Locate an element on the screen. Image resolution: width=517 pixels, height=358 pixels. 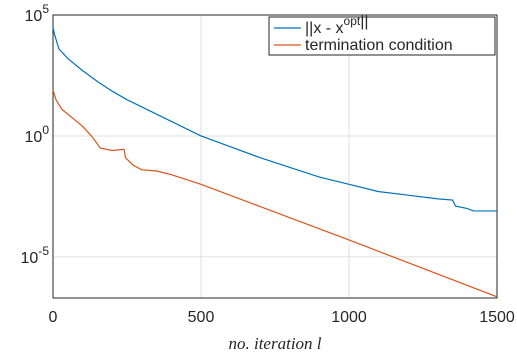
x-tick-label: 500 is located at coordinates (201, 317).